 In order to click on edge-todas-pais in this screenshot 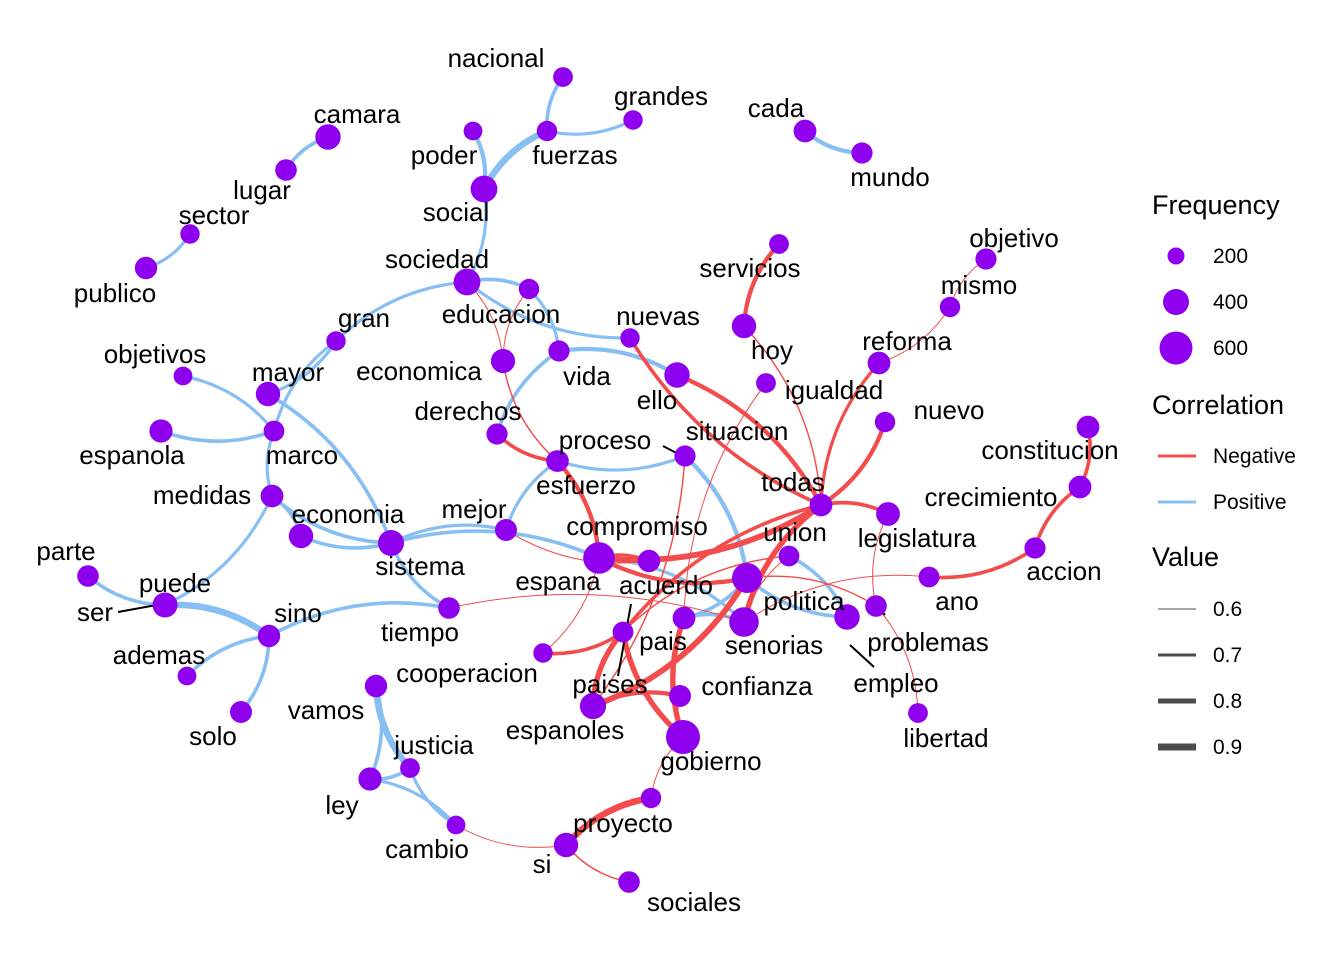, I will do `click(722, 568)`.